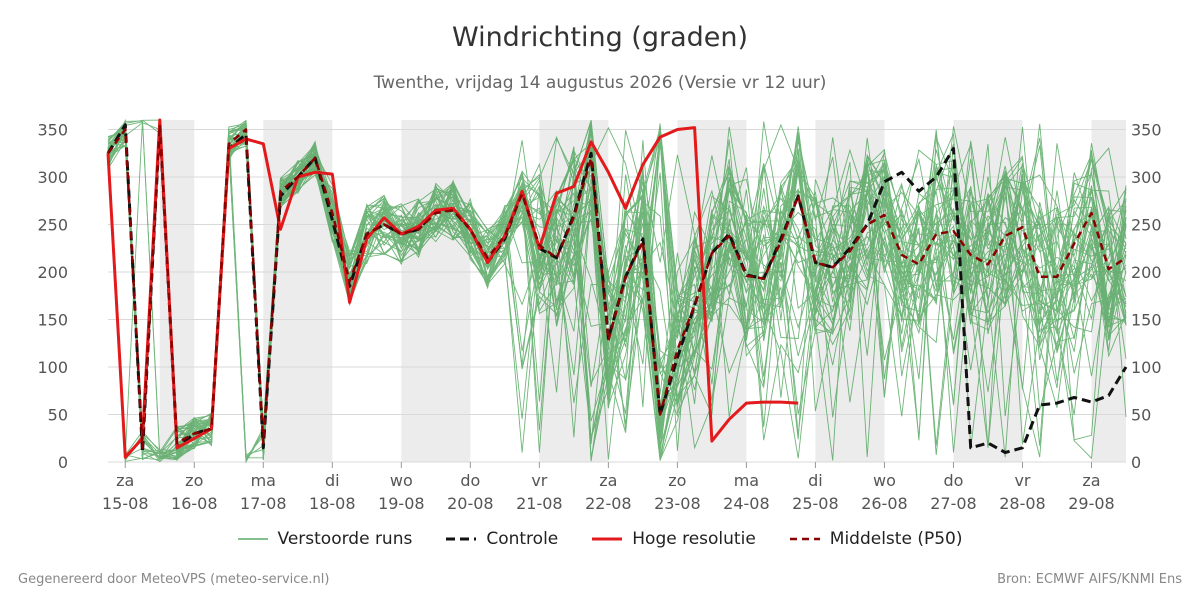  Describe the element at coordinates (125, 503) in the screenshot. I see `x-tick-date: 15-08` at that location.